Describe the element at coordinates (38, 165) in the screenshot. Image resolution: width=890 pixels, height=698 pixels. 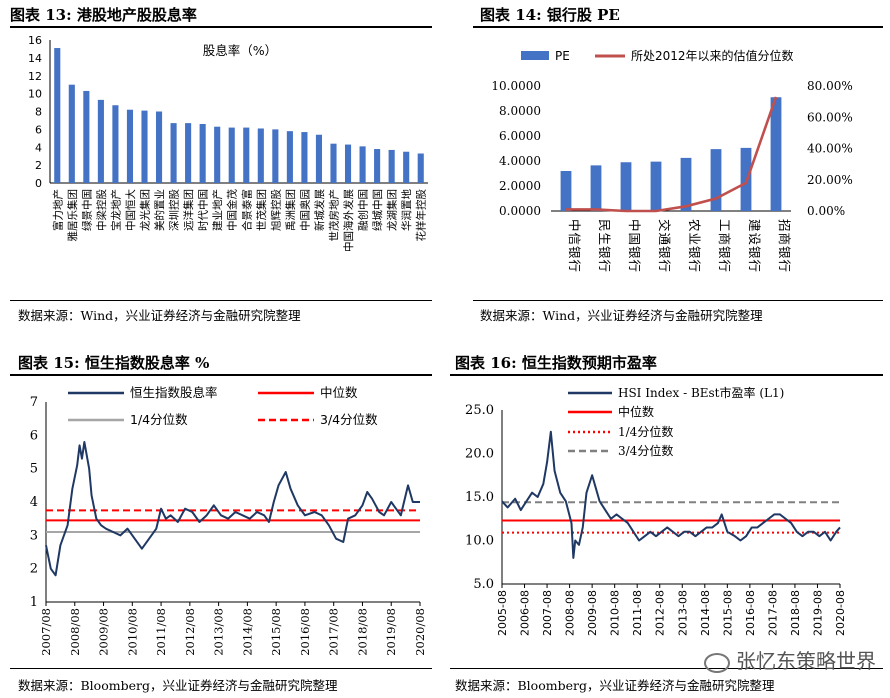
I see `chart13-y-tick-label: 2` at that location.